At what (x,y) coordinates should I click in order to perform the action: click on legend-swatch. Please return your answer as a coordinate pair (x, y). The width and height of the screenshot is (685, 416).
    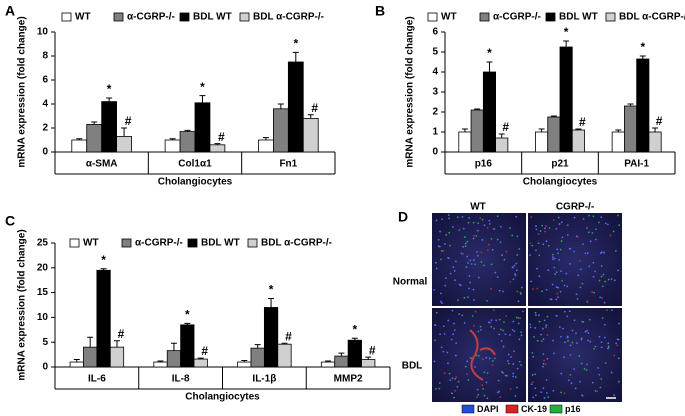
    Looking at the image, I should click on (550, 17).